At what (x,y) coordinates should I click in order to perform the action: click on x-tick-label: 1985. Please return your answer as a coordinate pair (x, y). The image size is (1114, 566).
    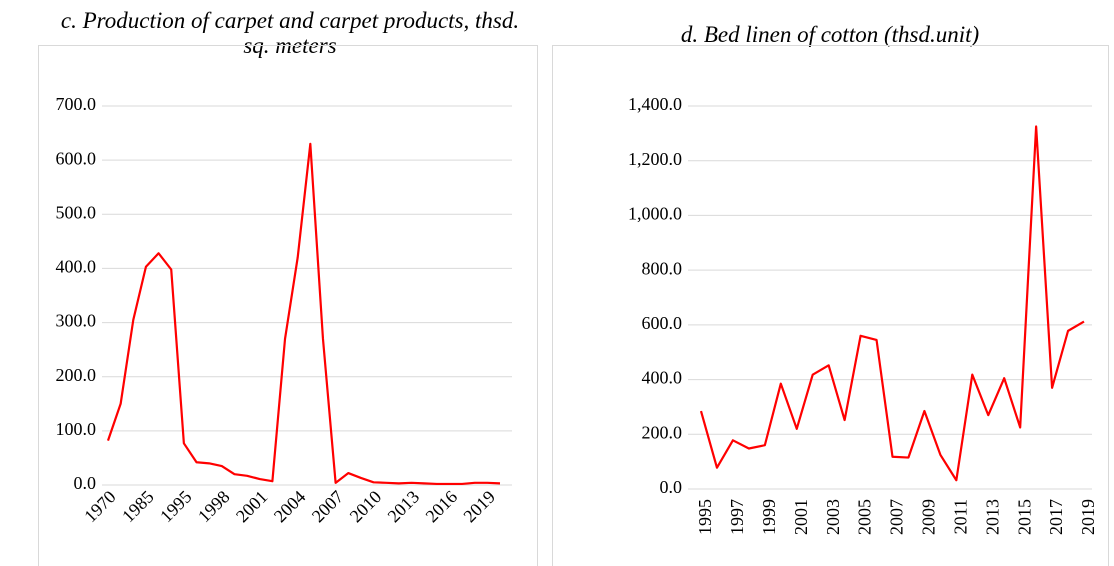
    Looking at the image, I should click on (138, 507).